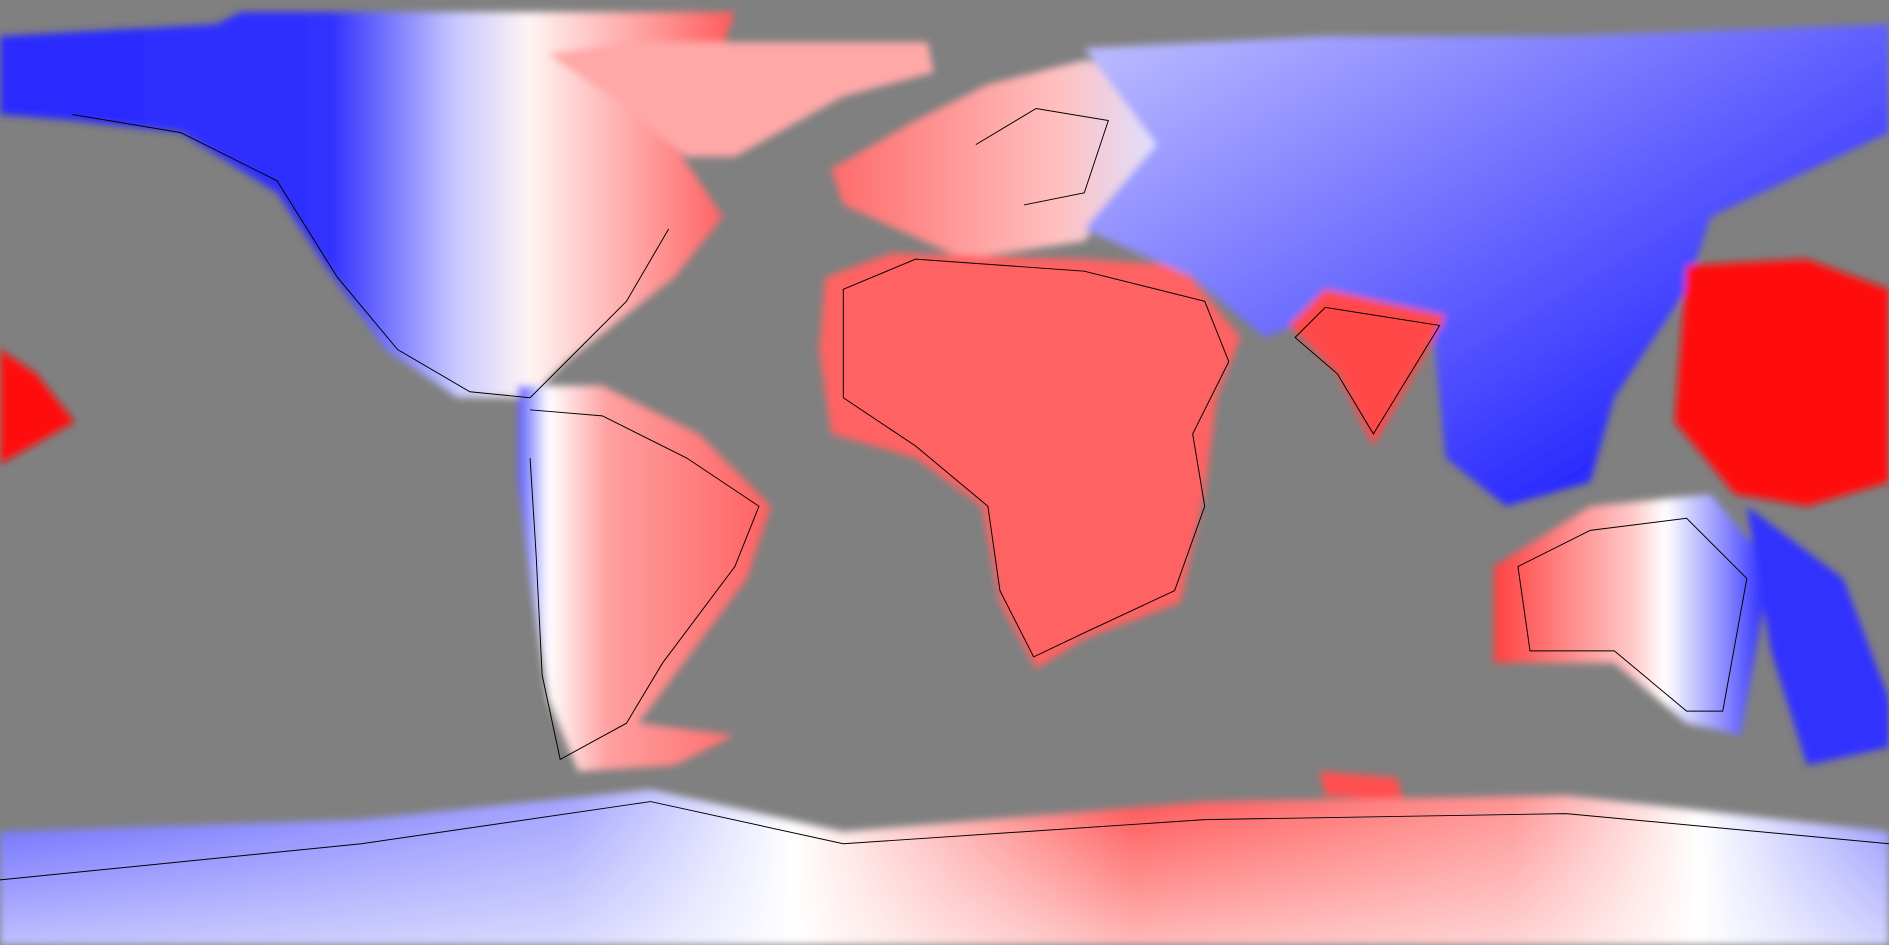 Image resolution: width=1889 pixels, height=945 pixels. I want to click on europe, so click(994, 160).